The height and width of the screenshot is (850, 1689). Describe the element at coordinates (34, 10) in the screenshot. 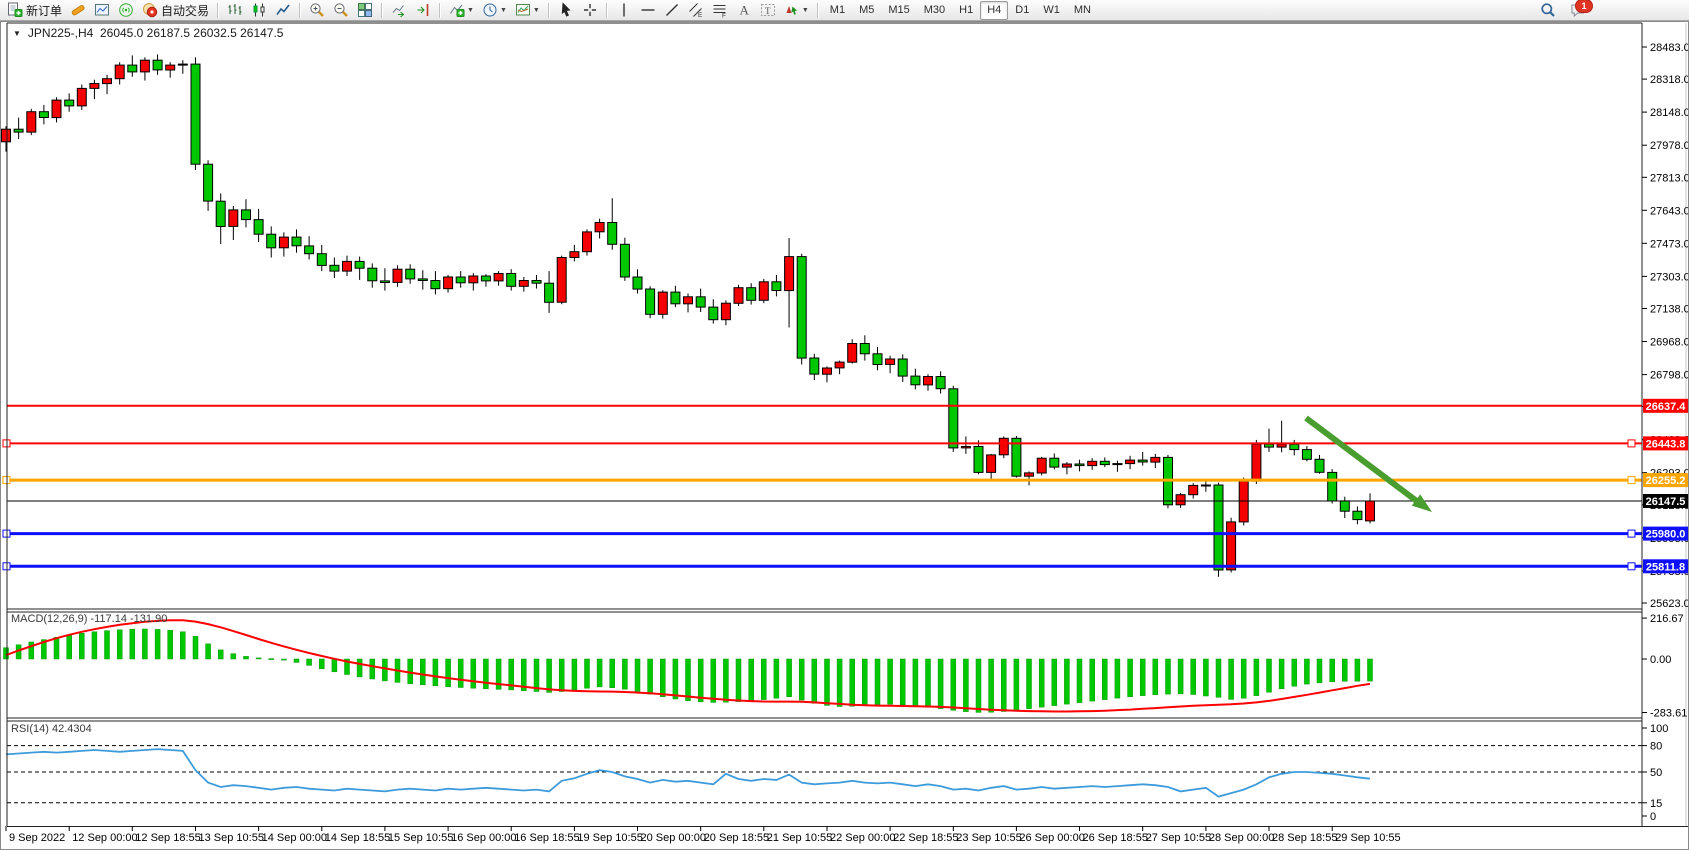

I see `new-order-button: 新订单` at that location.